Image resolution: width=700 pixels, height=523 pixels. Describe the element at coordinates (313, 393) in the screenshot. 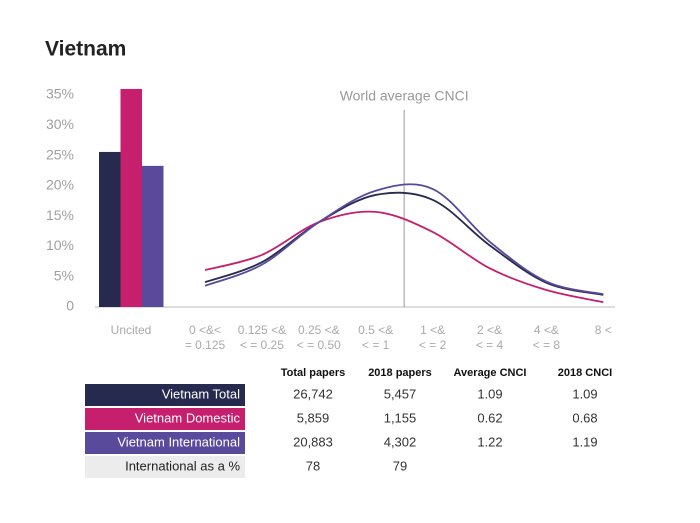

I see `table-cell: 26,742` at that location.